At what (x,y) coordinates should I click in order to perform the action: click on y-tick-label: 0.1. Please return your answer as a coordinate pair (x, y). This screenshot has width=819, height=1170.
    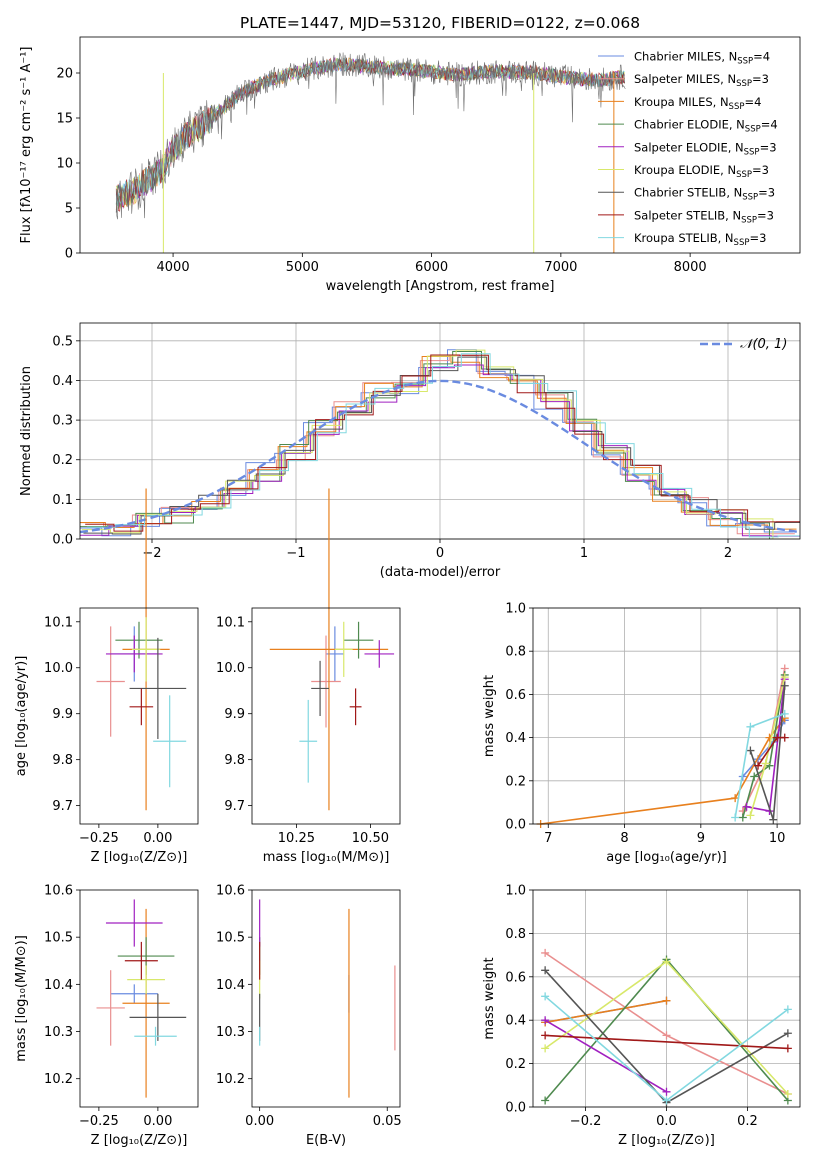
    Looking at the image, I should click on (62, 500).